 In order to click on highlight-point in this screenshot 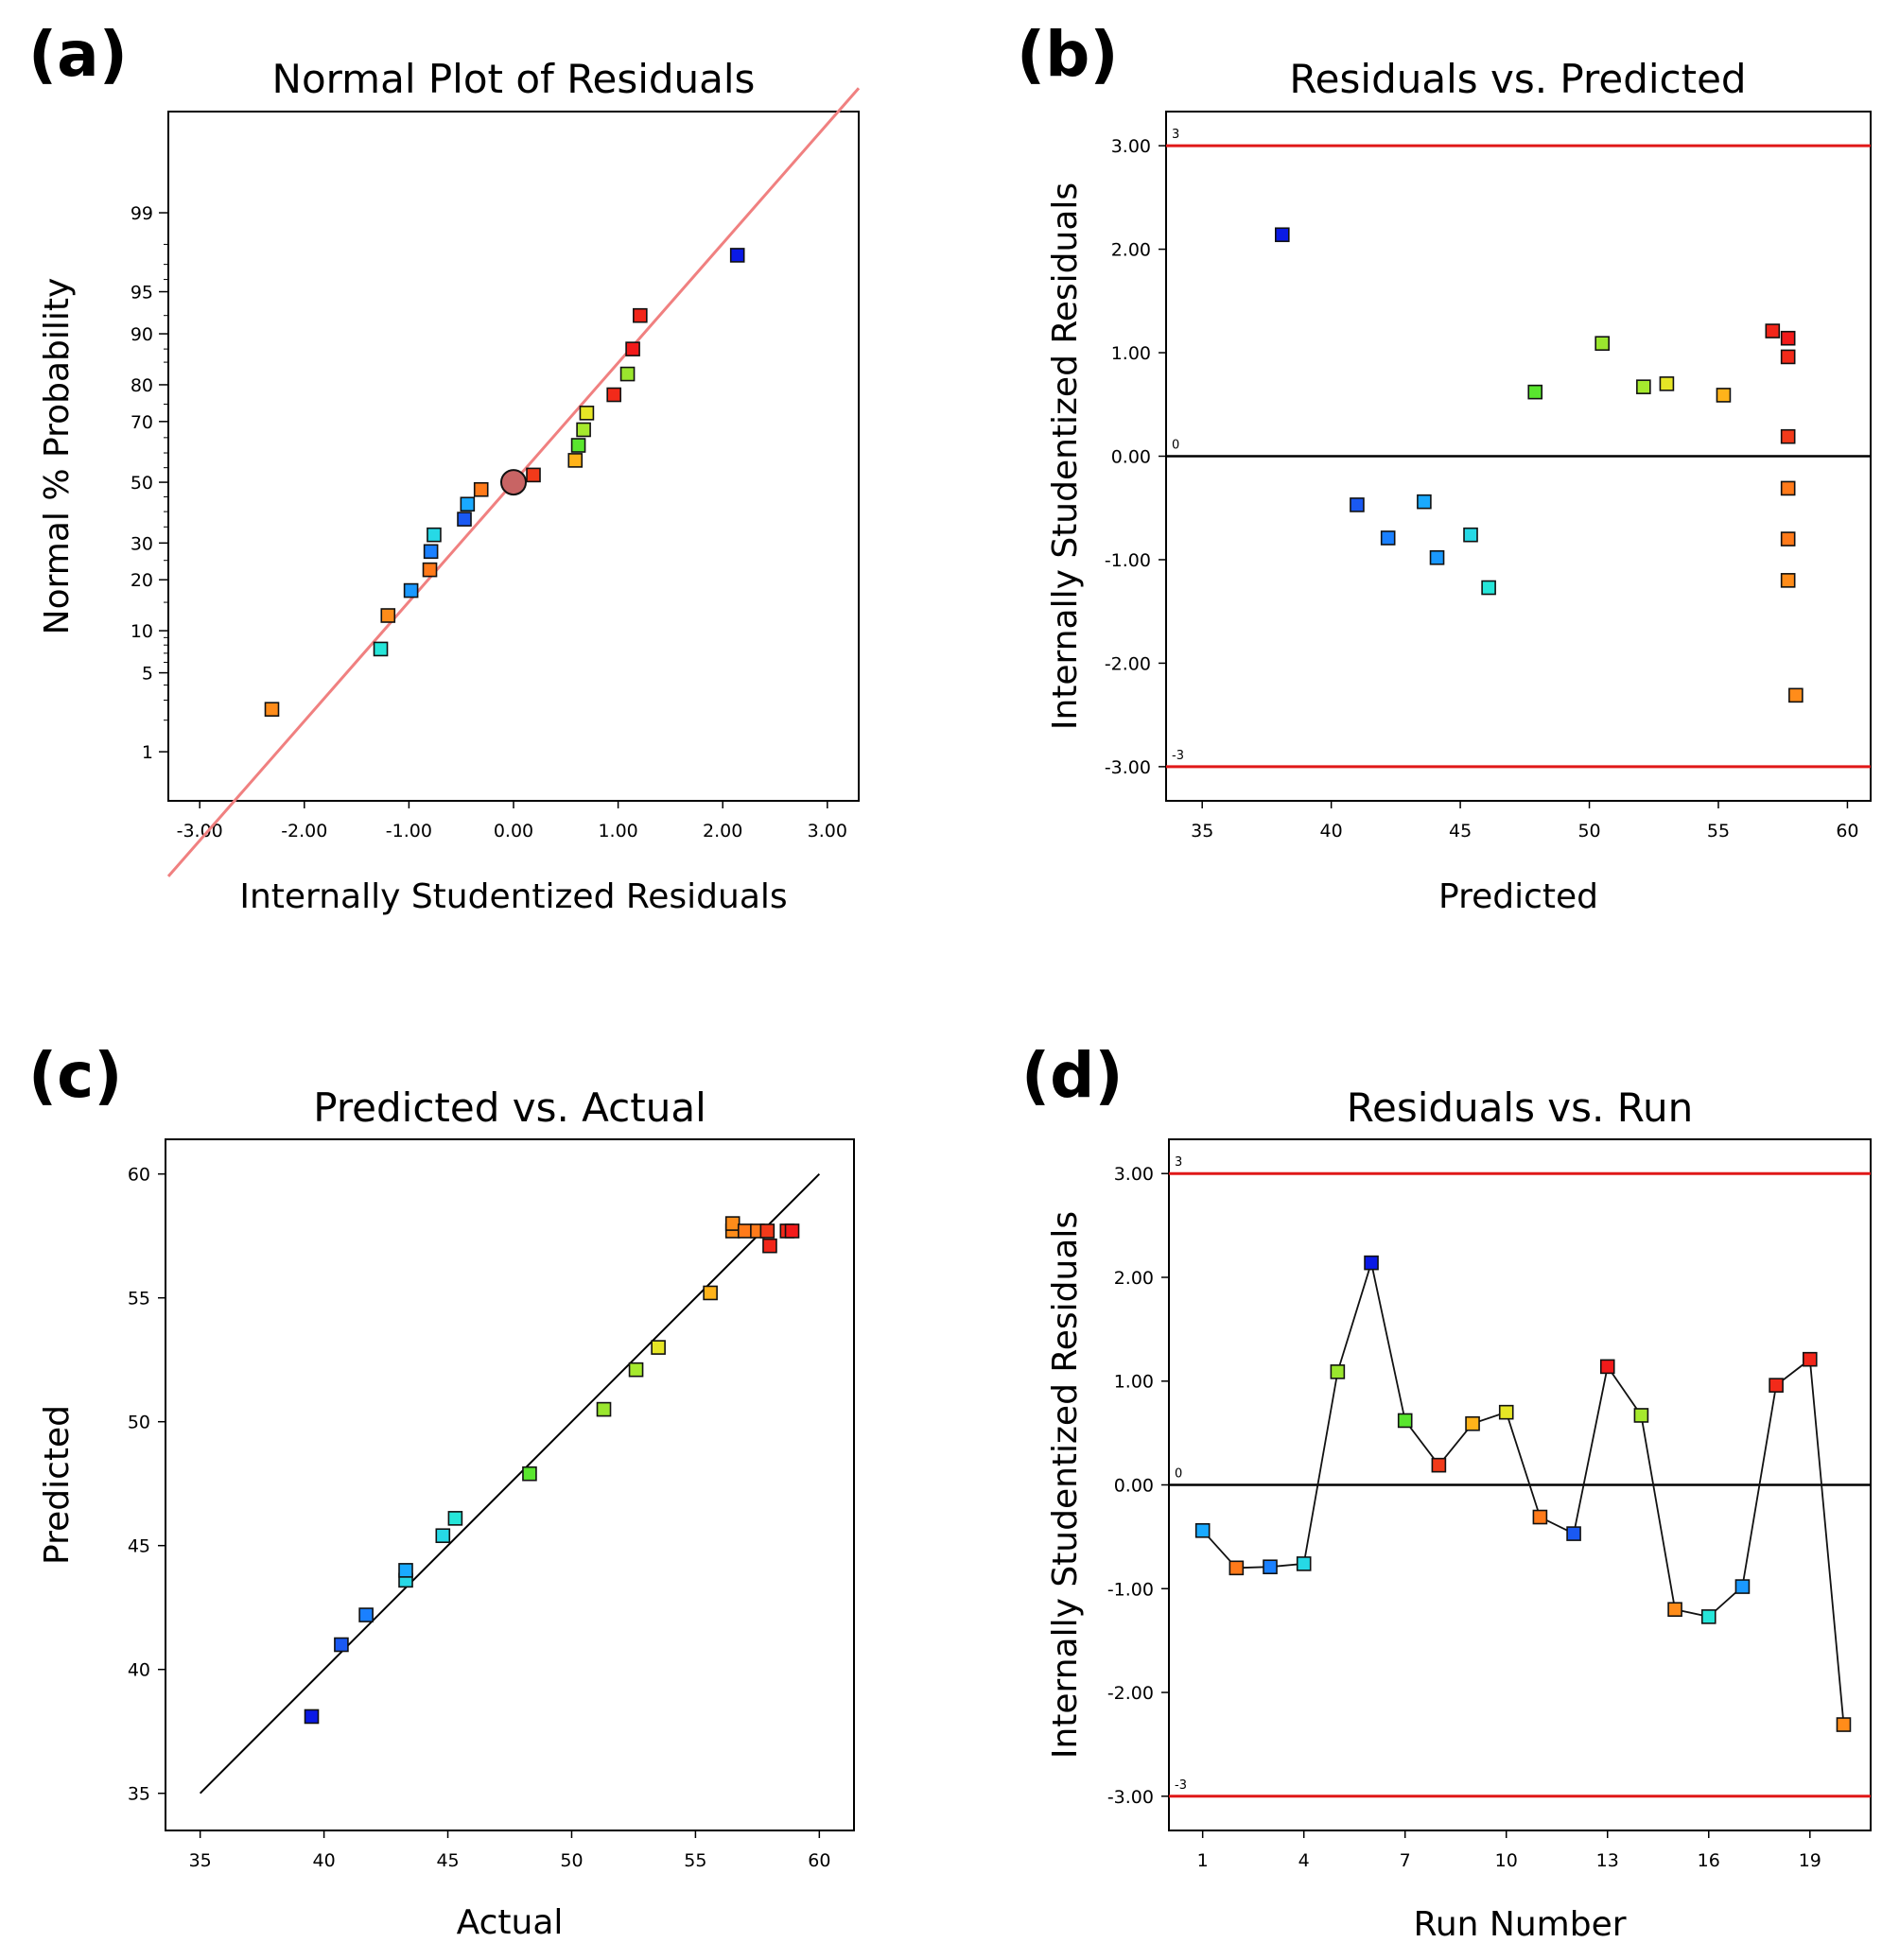, I will do `click(513, 483)`.